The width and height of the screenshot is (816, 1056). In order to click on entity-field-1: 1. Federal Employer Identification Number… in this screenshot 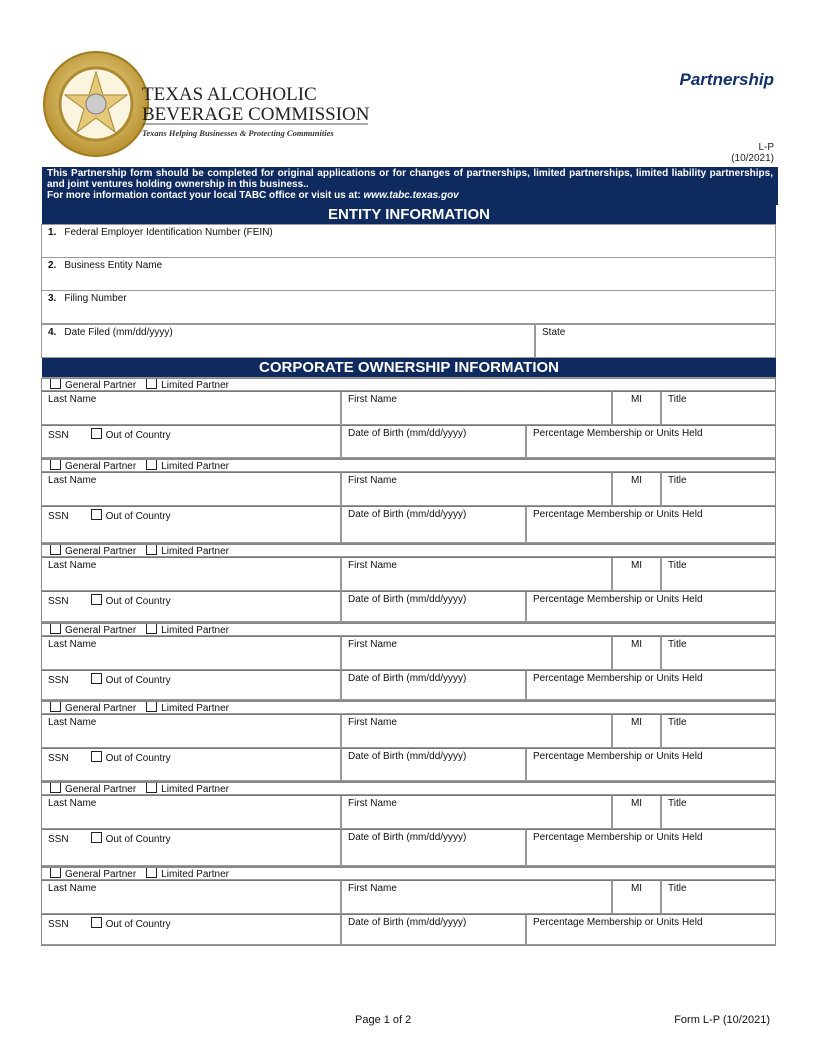, I will do `click(408, 241)`.